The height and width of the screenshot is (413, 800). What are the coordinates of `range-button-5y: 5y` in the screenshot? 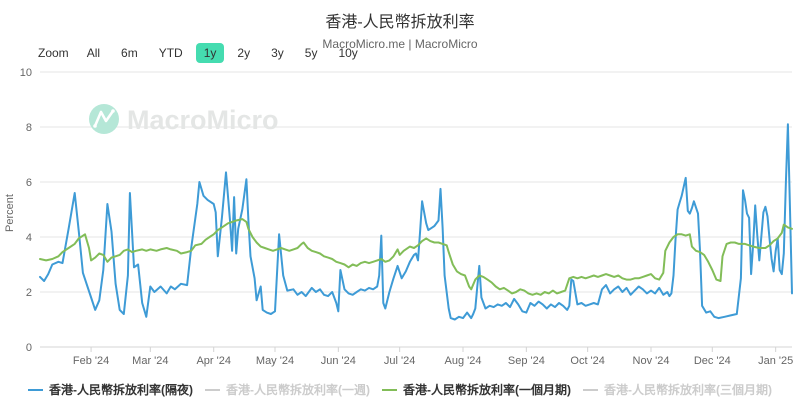 It's located at (311, 53).